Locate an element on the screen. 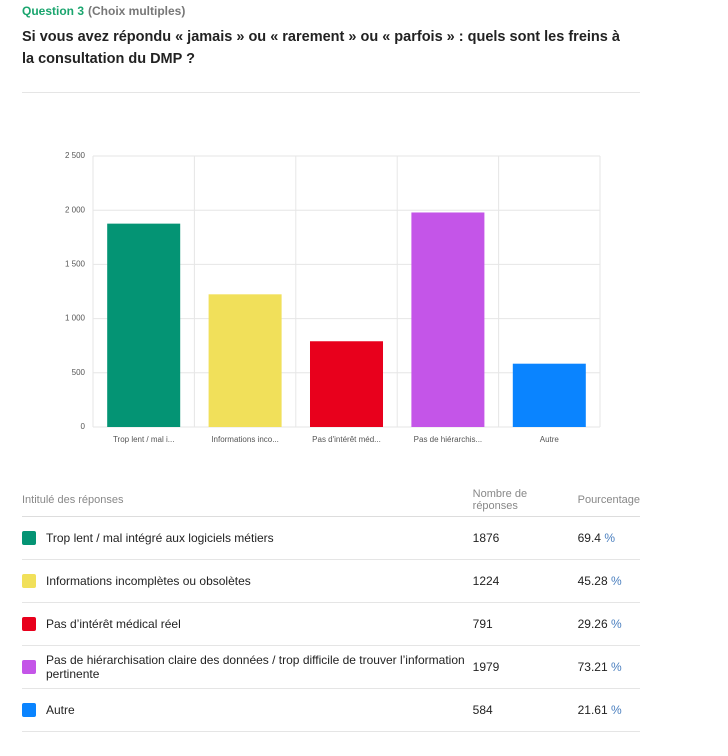 This screenshot has width=728, height=756. percent-cell: 73.21 % is located at coordinates (608, 667).